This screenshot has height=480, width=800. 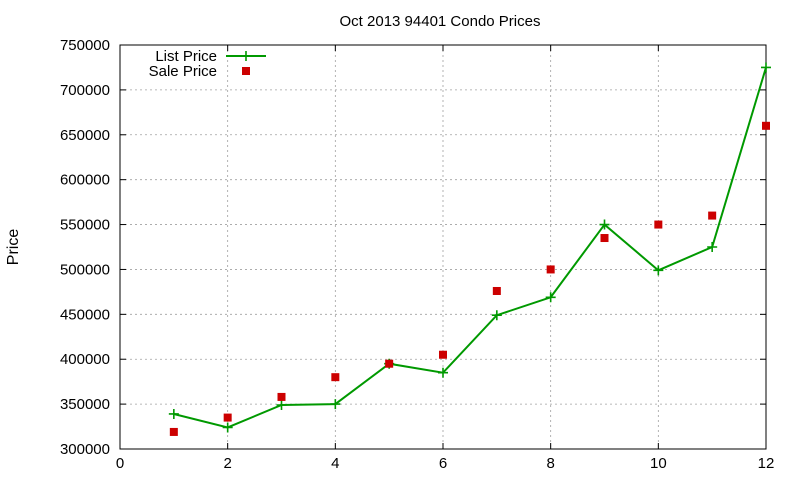 What do you see at coordinates (13, 247) in the screenshot?
I see `y-axis-label: Price` at bounding box center [13, 247].